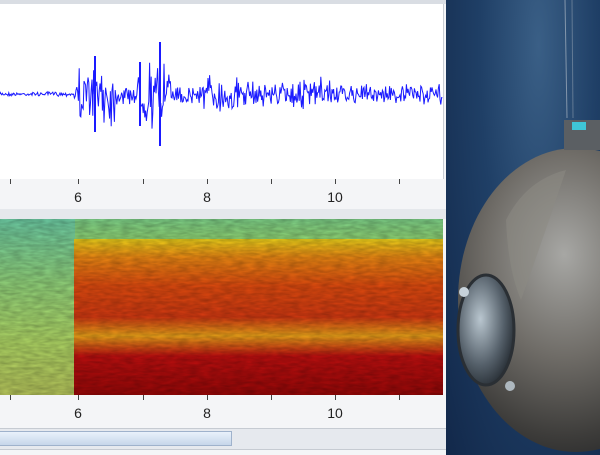 This screenshot has width=600, height=455. What do you see at coordinates (223, 214) in the screenshot?
I see `panel-divider` at bounding box center [223, 214].